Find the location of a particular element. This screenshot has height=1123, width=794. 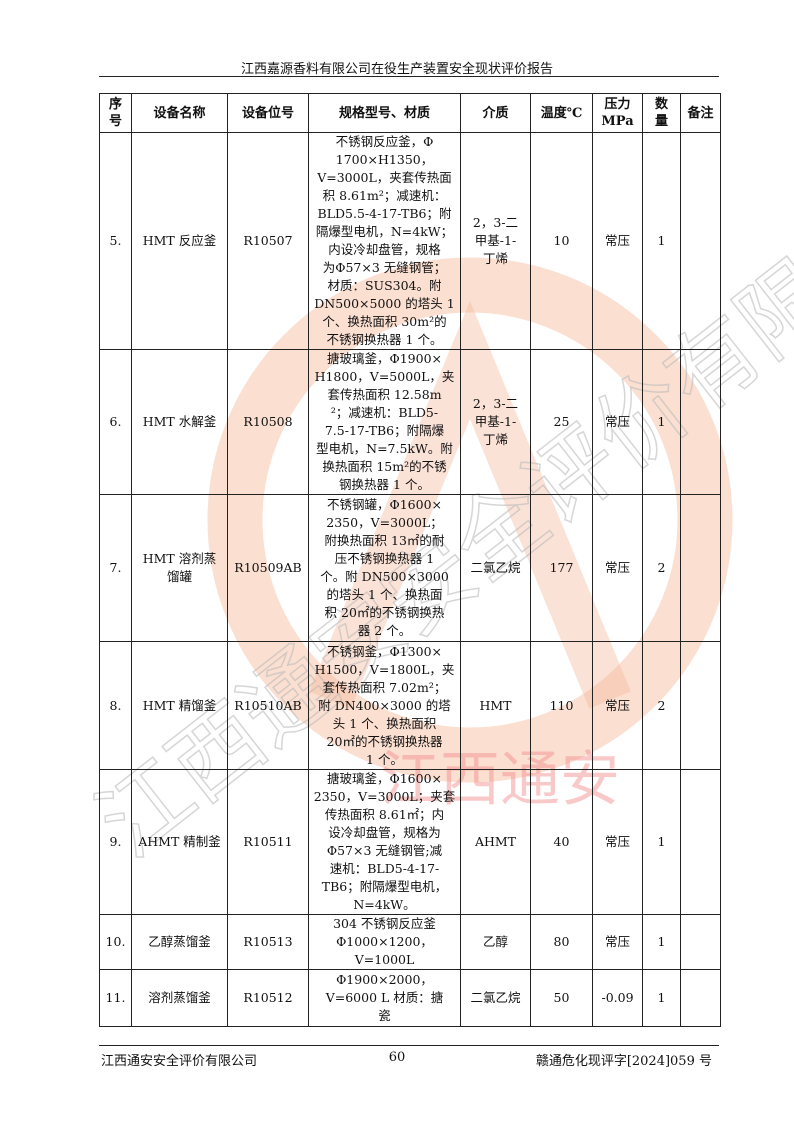

cell-temp: 40 is located at coordinates (561, 842).